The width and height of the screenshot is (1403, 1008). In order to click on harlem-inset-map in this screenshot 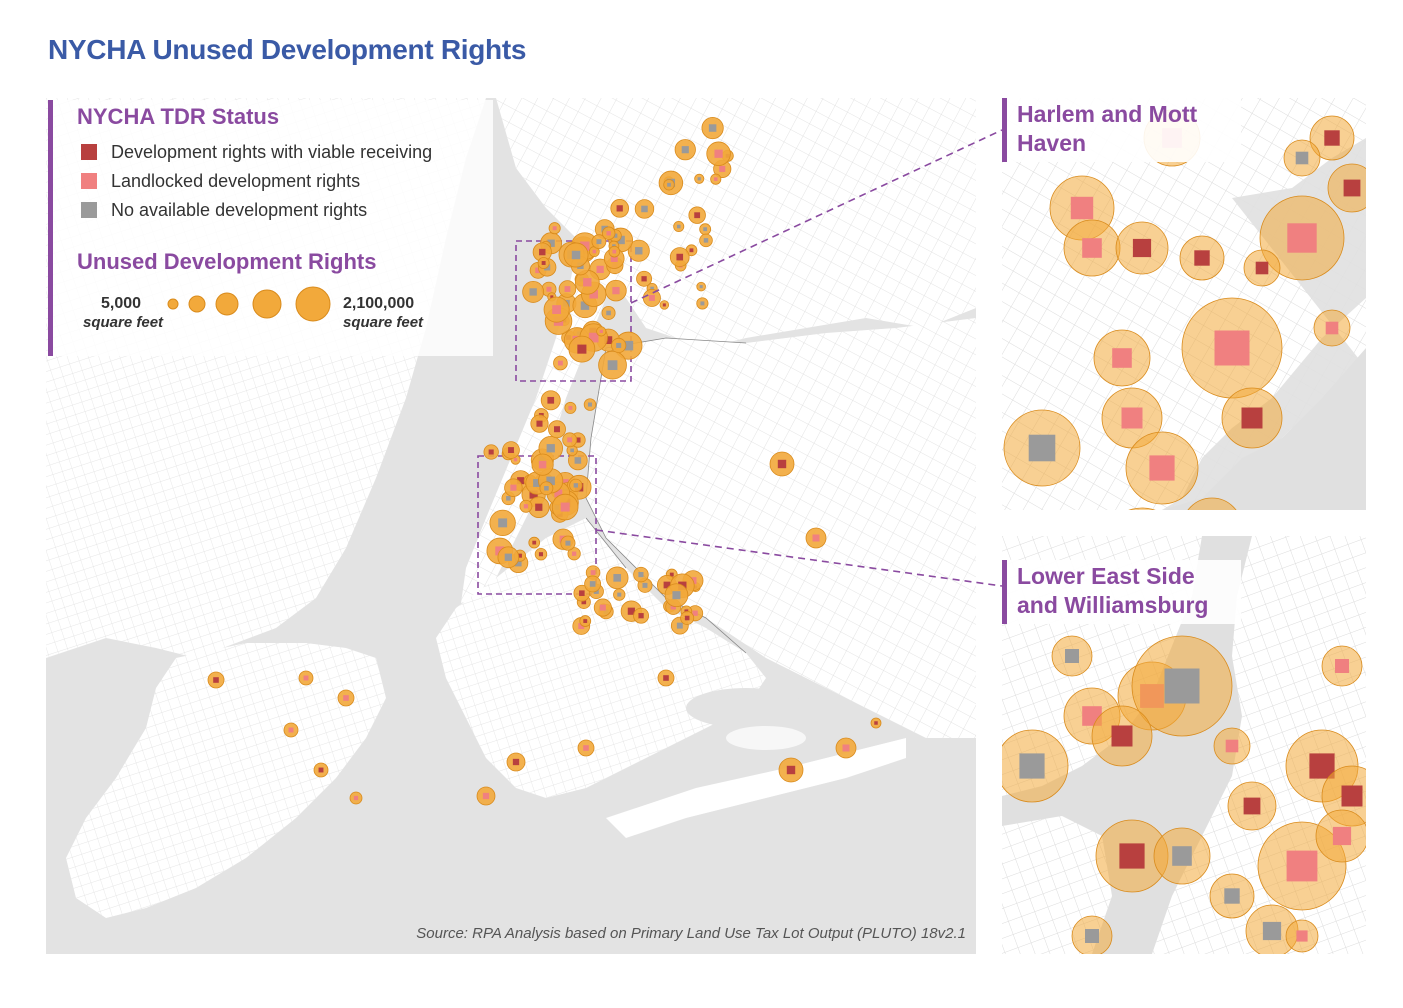, I will do `click(1184, 304)`.